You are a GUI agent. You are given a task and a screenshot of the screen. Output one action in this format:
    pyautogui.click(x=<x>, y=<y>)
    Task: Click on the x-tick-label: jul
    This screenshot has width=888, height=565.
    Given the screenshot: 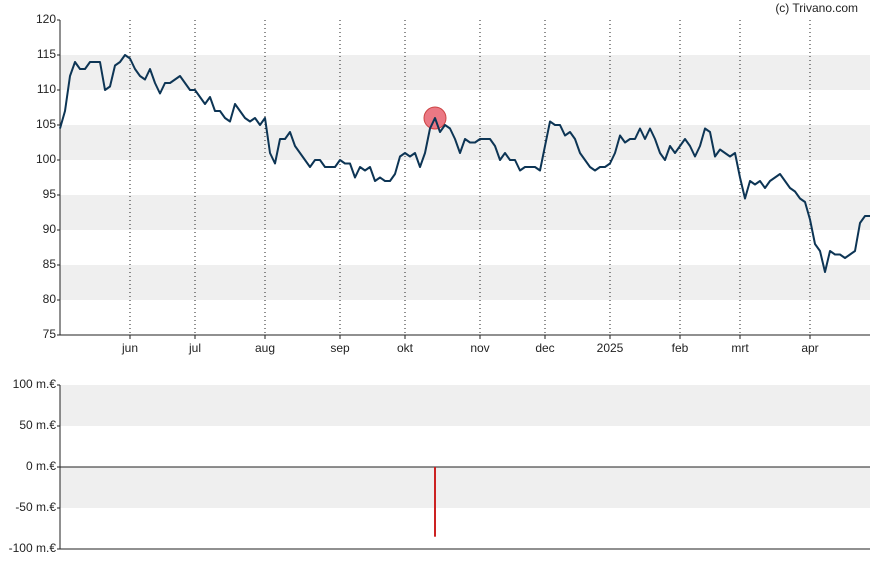 What is the action you would take?
    pyautogui.click(x=194, y=348)
    